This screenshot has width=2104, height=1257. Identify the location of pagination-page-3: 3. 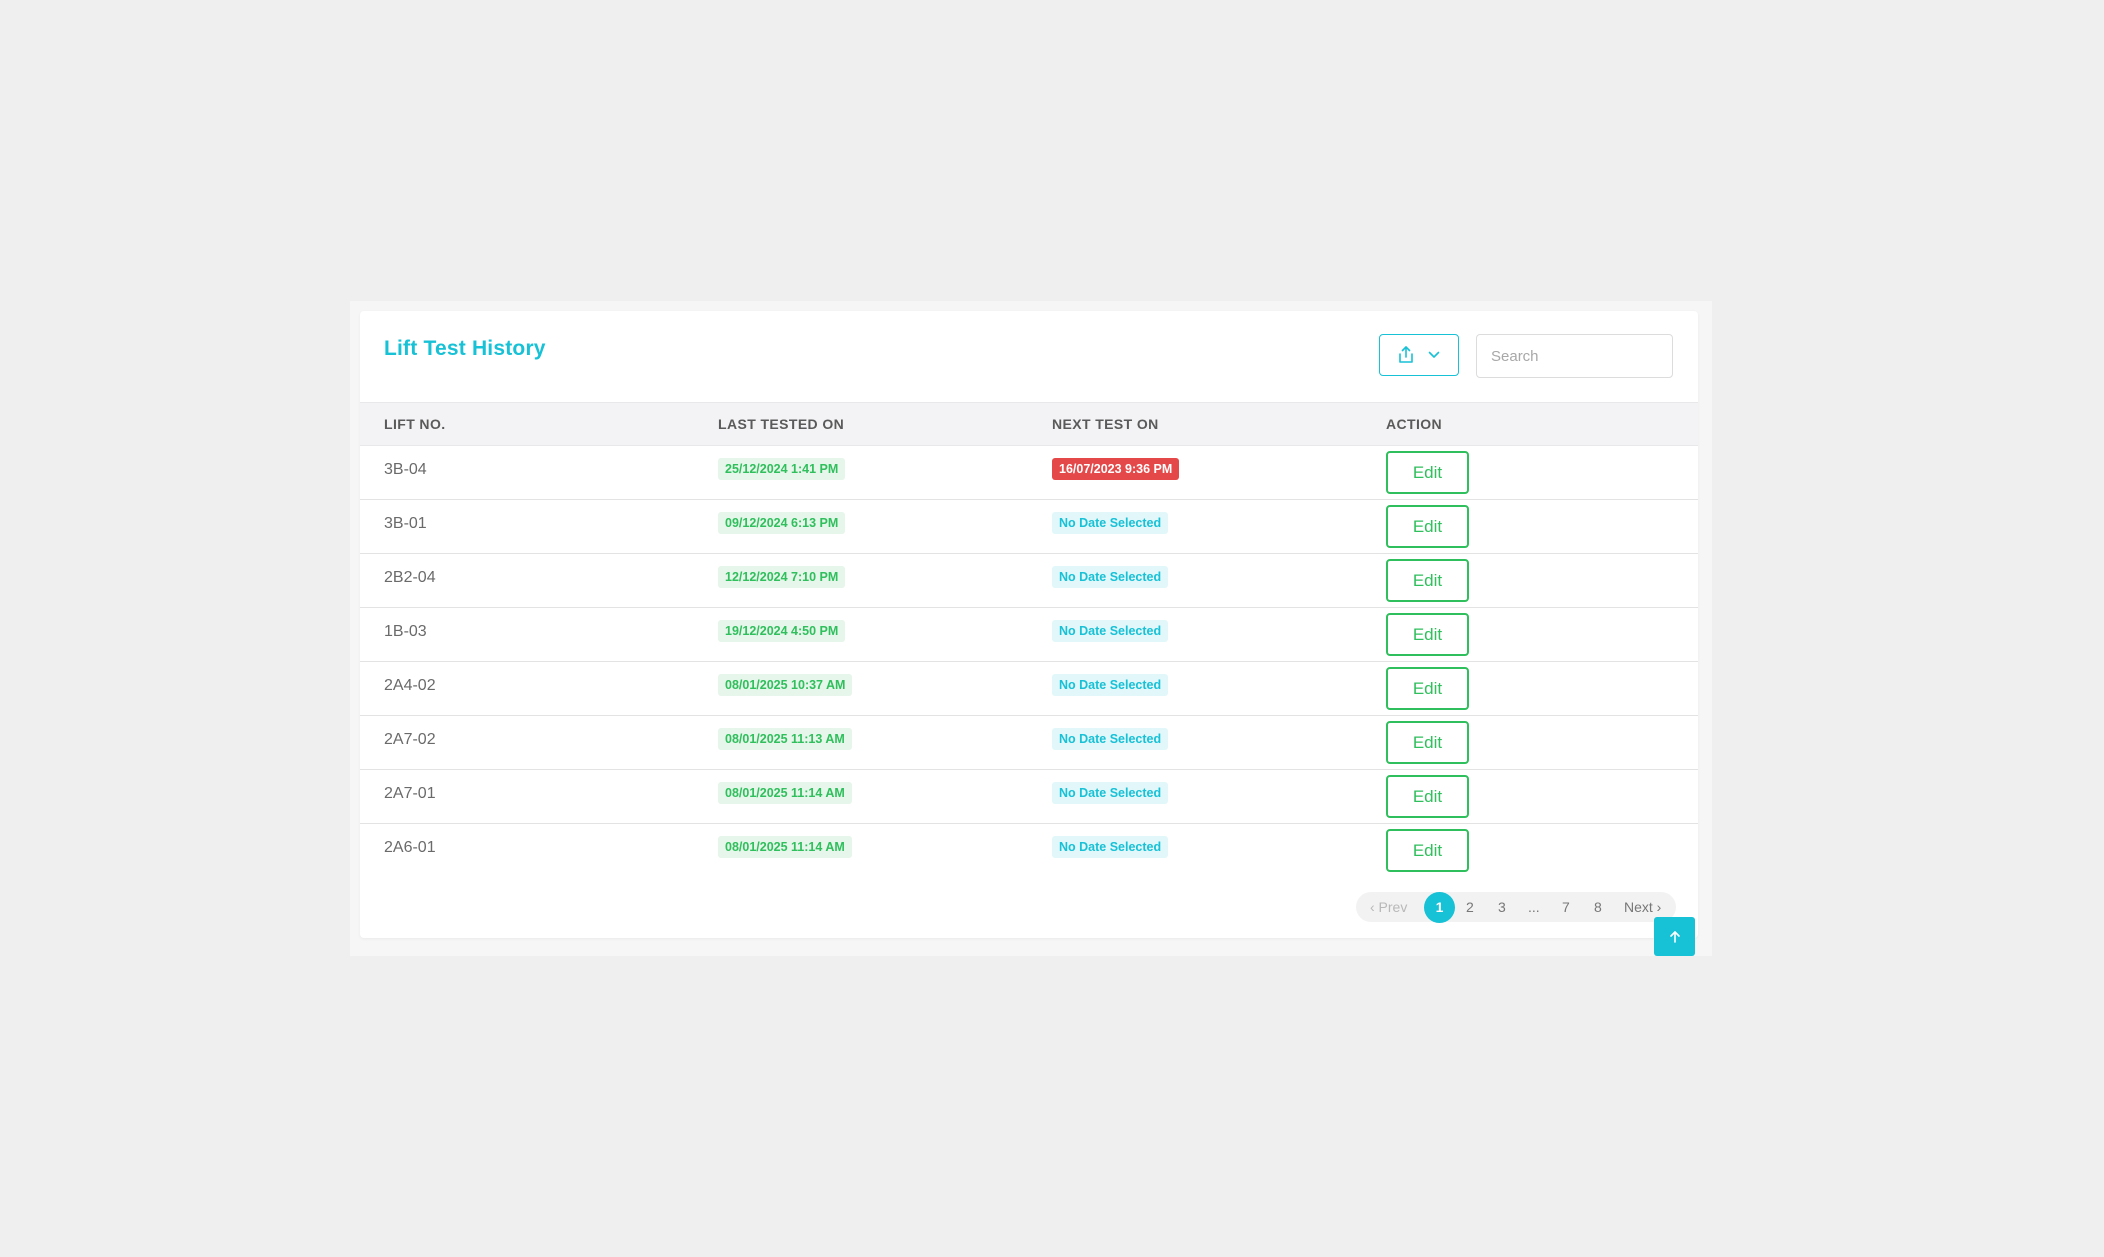
(1502, 907).